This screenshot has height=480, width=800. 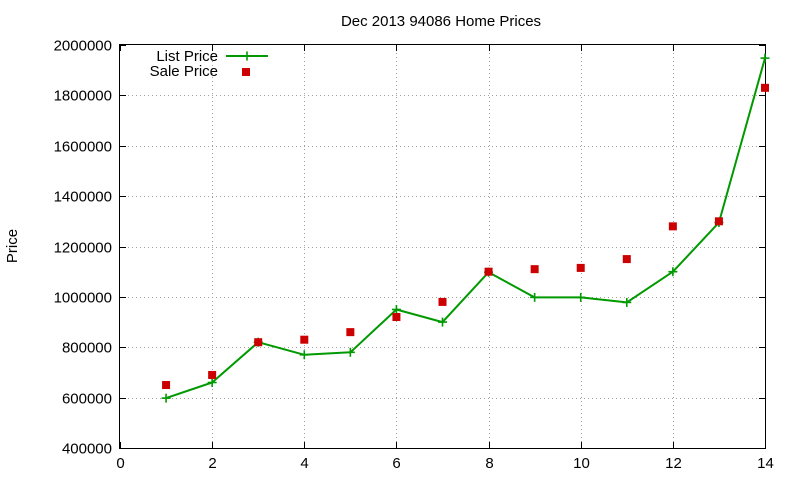 I want to click on legend-marker-sale-price, so click(x=246, y=72).